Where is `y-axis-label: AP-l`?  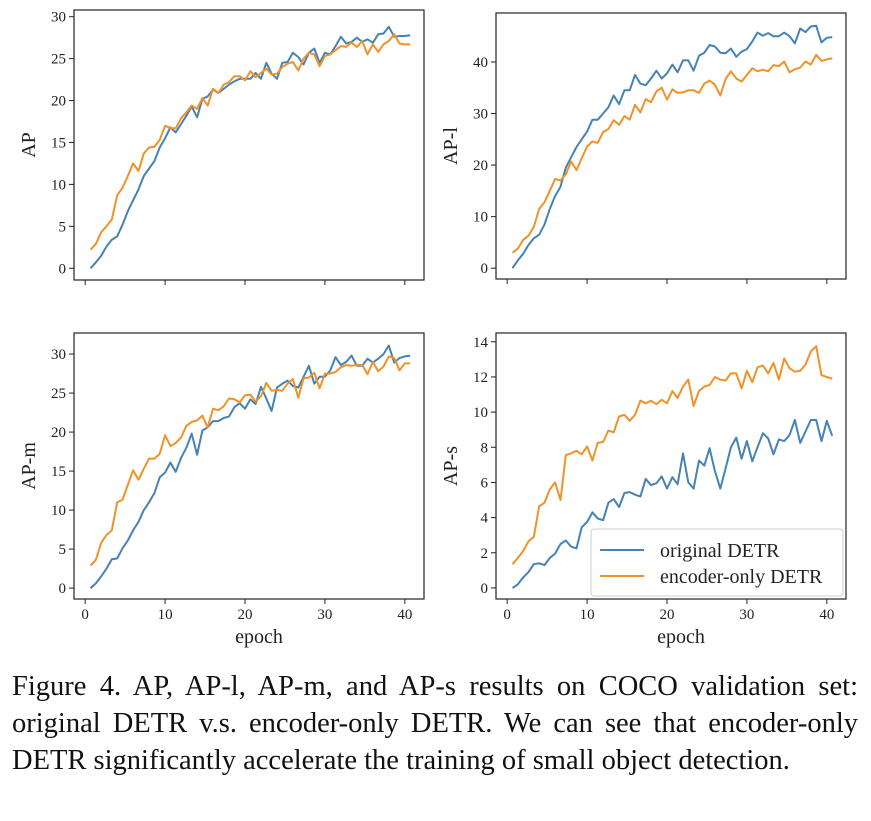
y-axis-label: AP-l is located at coordinates (451, 146).